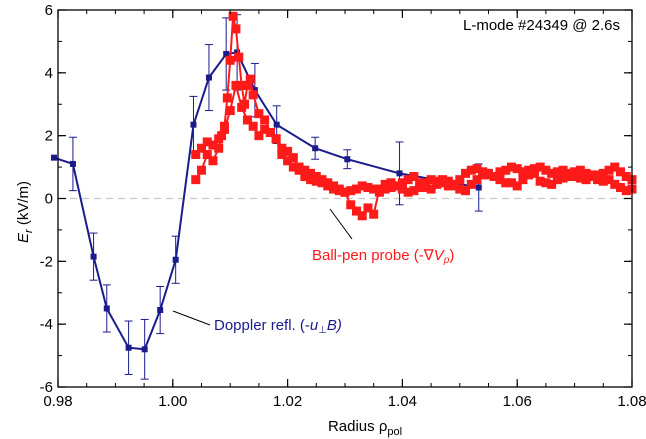  What do you see at coordinates (440, 255) in the screenshot?
I see `ballpen-label-var: V` at bounding box center [440, 255].